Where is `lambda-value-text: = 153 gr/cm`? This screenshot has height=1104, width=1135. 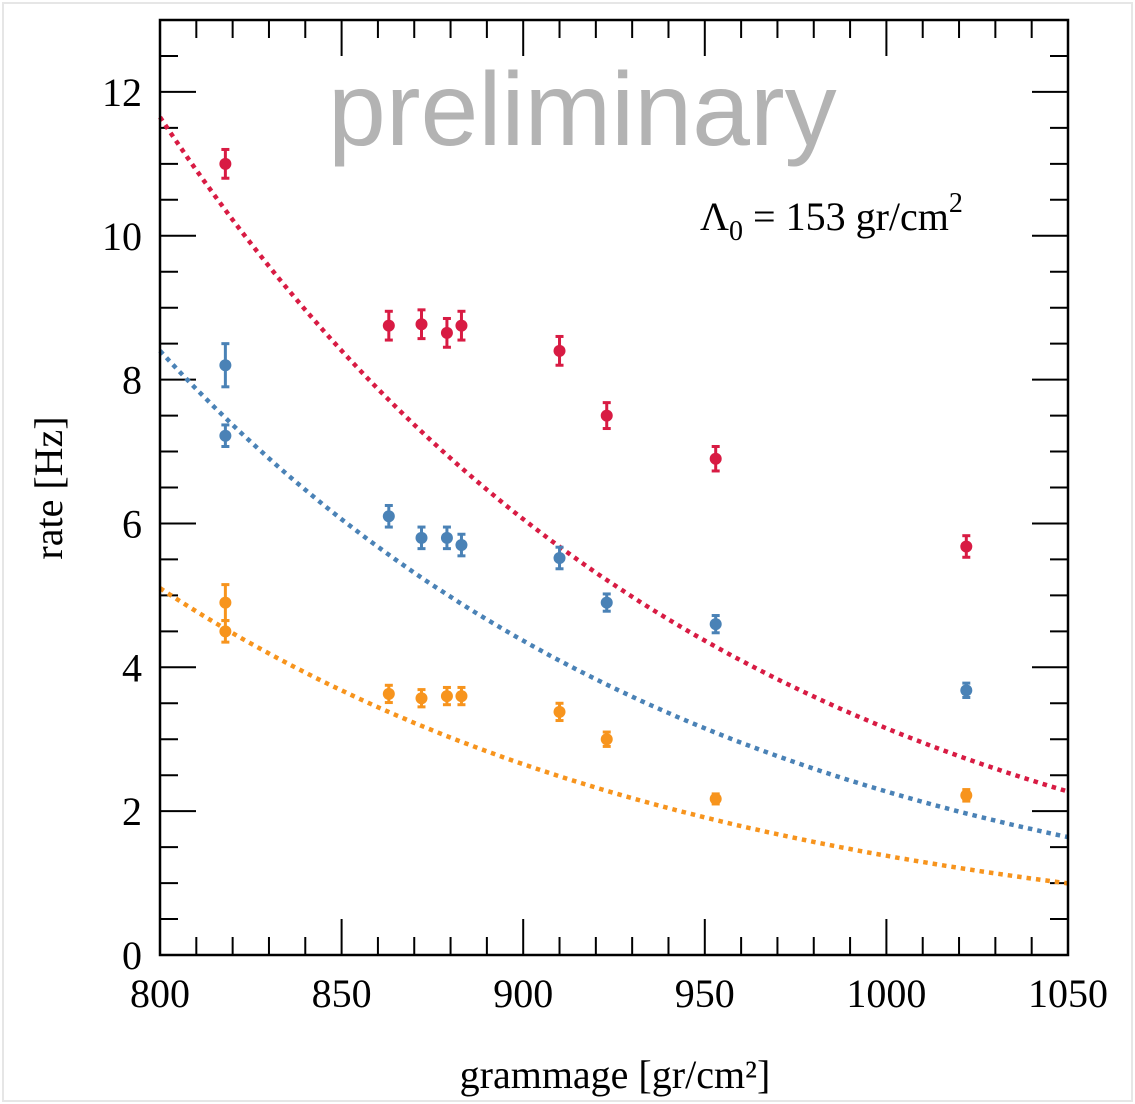 lambda-value-text: = 153 gr/cm is located at coordinates (846, 216).